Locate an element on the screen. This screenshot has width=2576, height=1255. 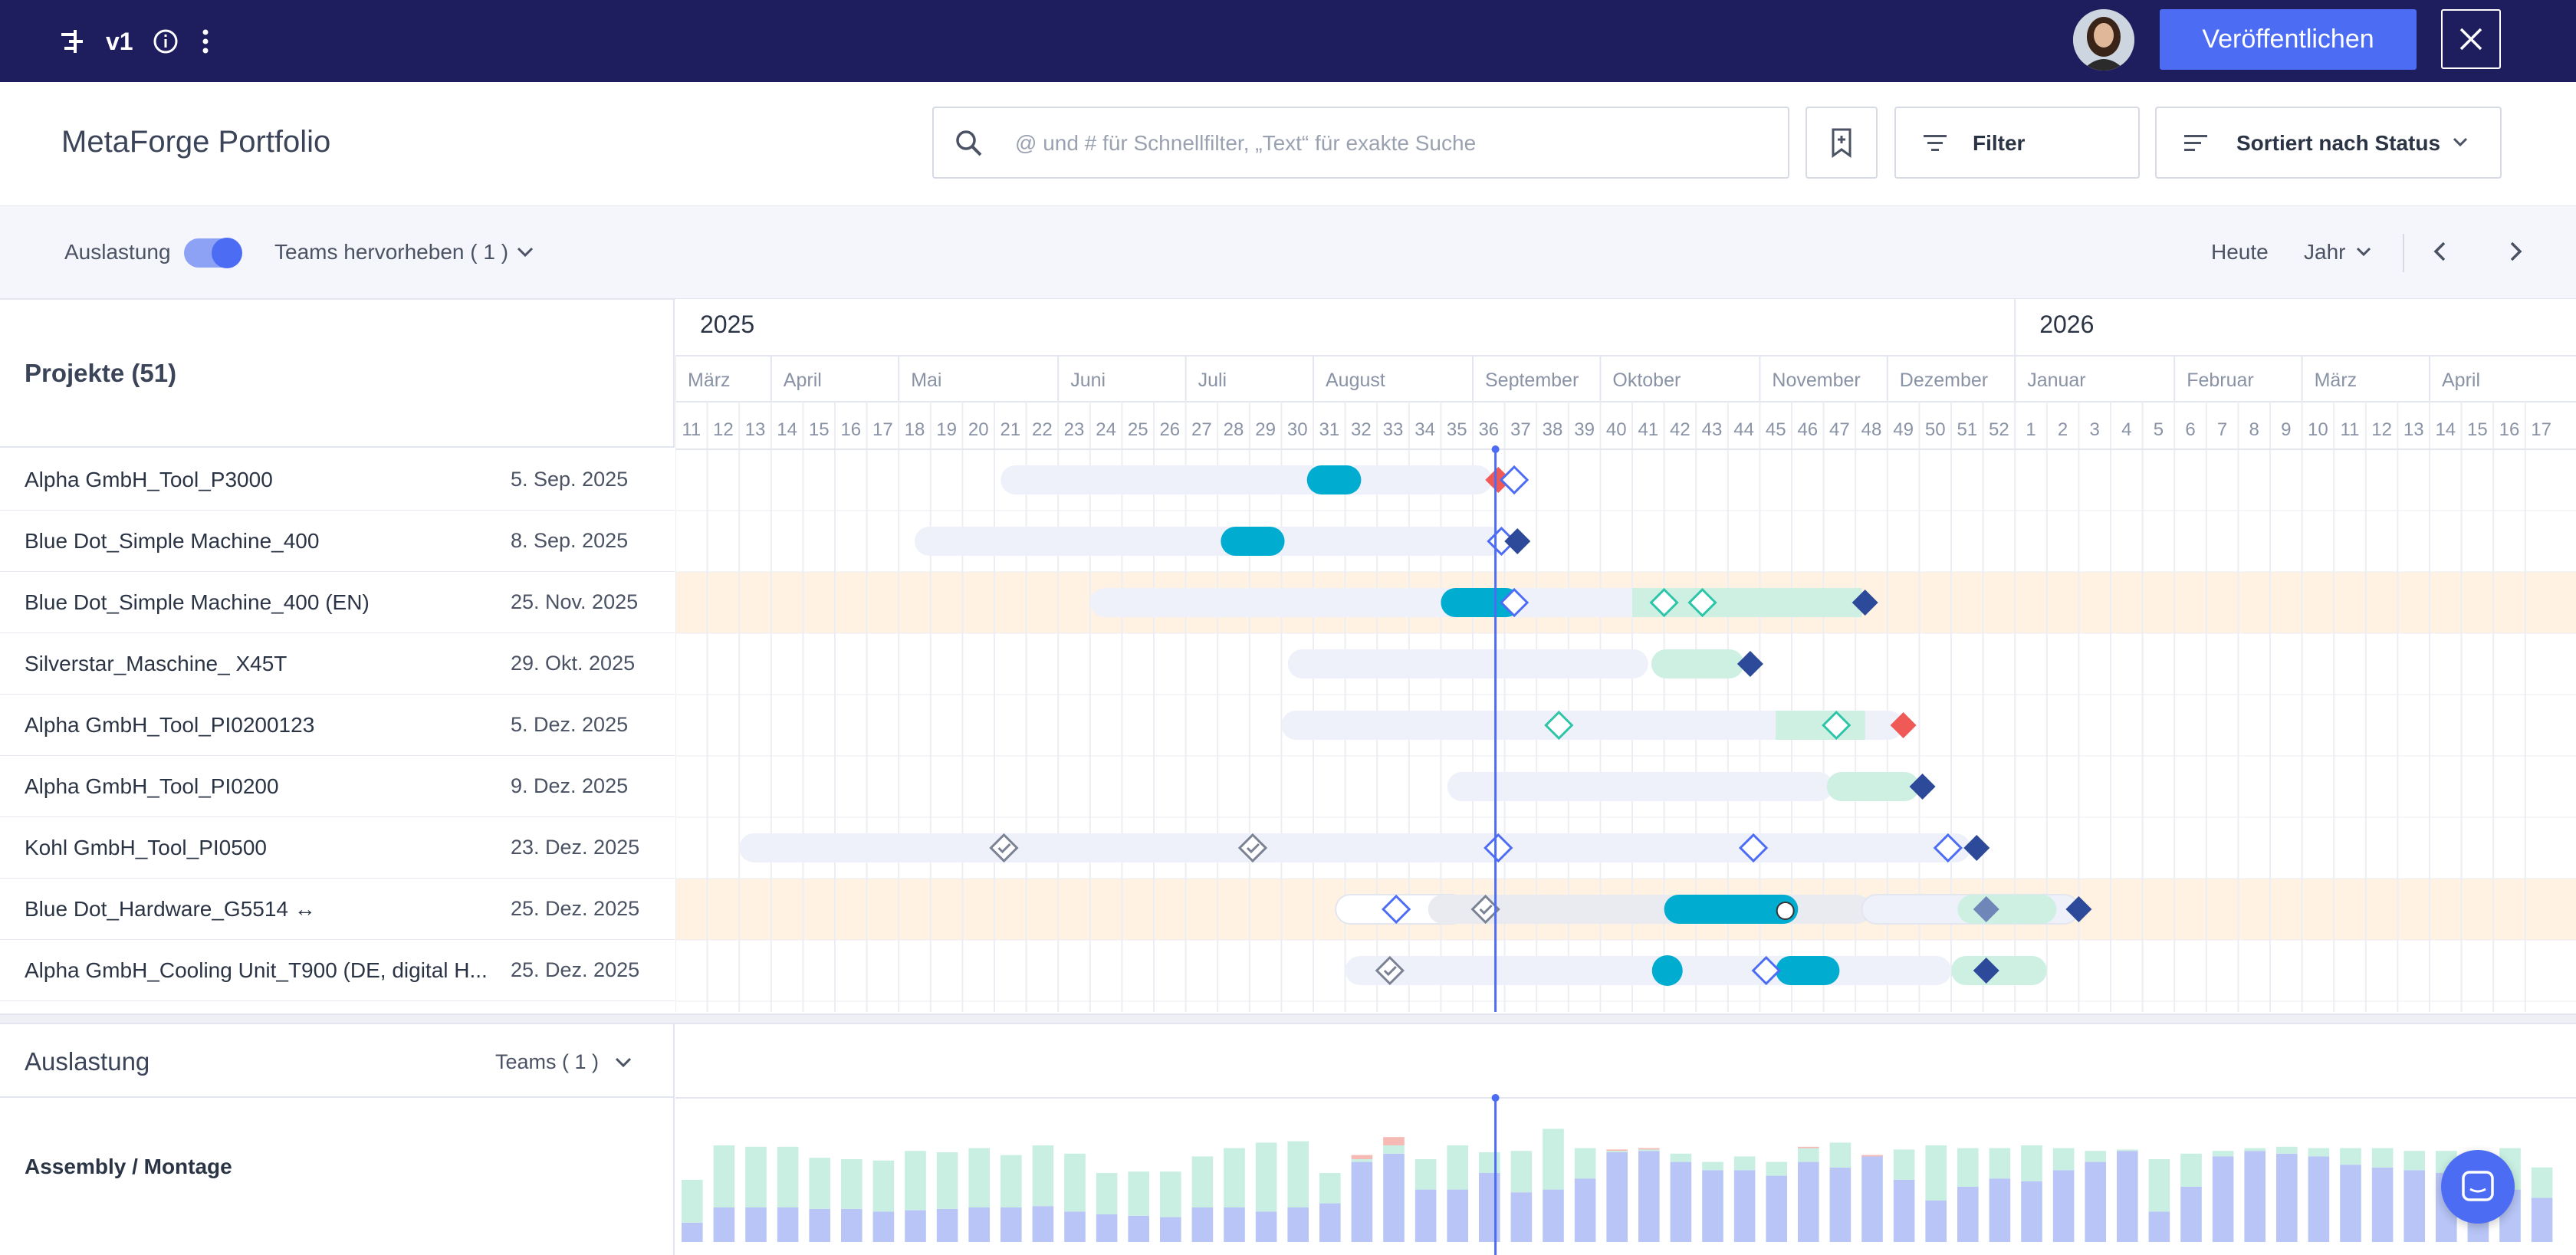
chat-button is located at coordinates (2478, 1187).